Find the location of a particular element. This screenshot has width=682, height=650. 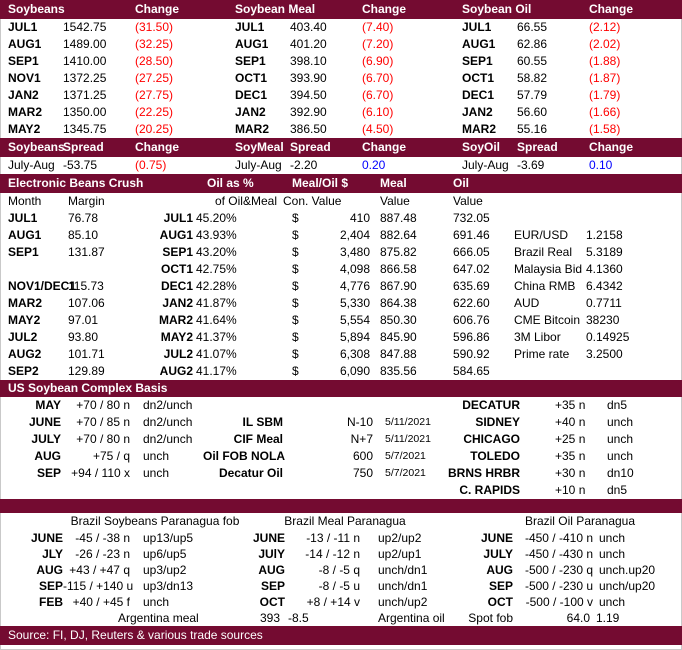

brazil-change: unch.up20 is located at coordinates (627, 570).